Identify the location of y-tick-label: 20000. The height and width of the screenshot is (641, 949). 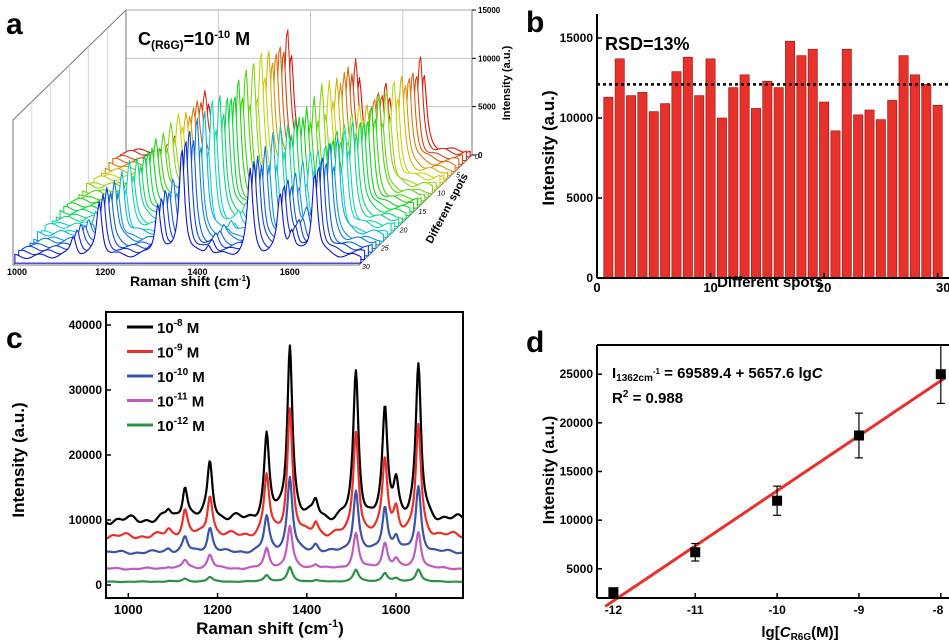
(577, 423).